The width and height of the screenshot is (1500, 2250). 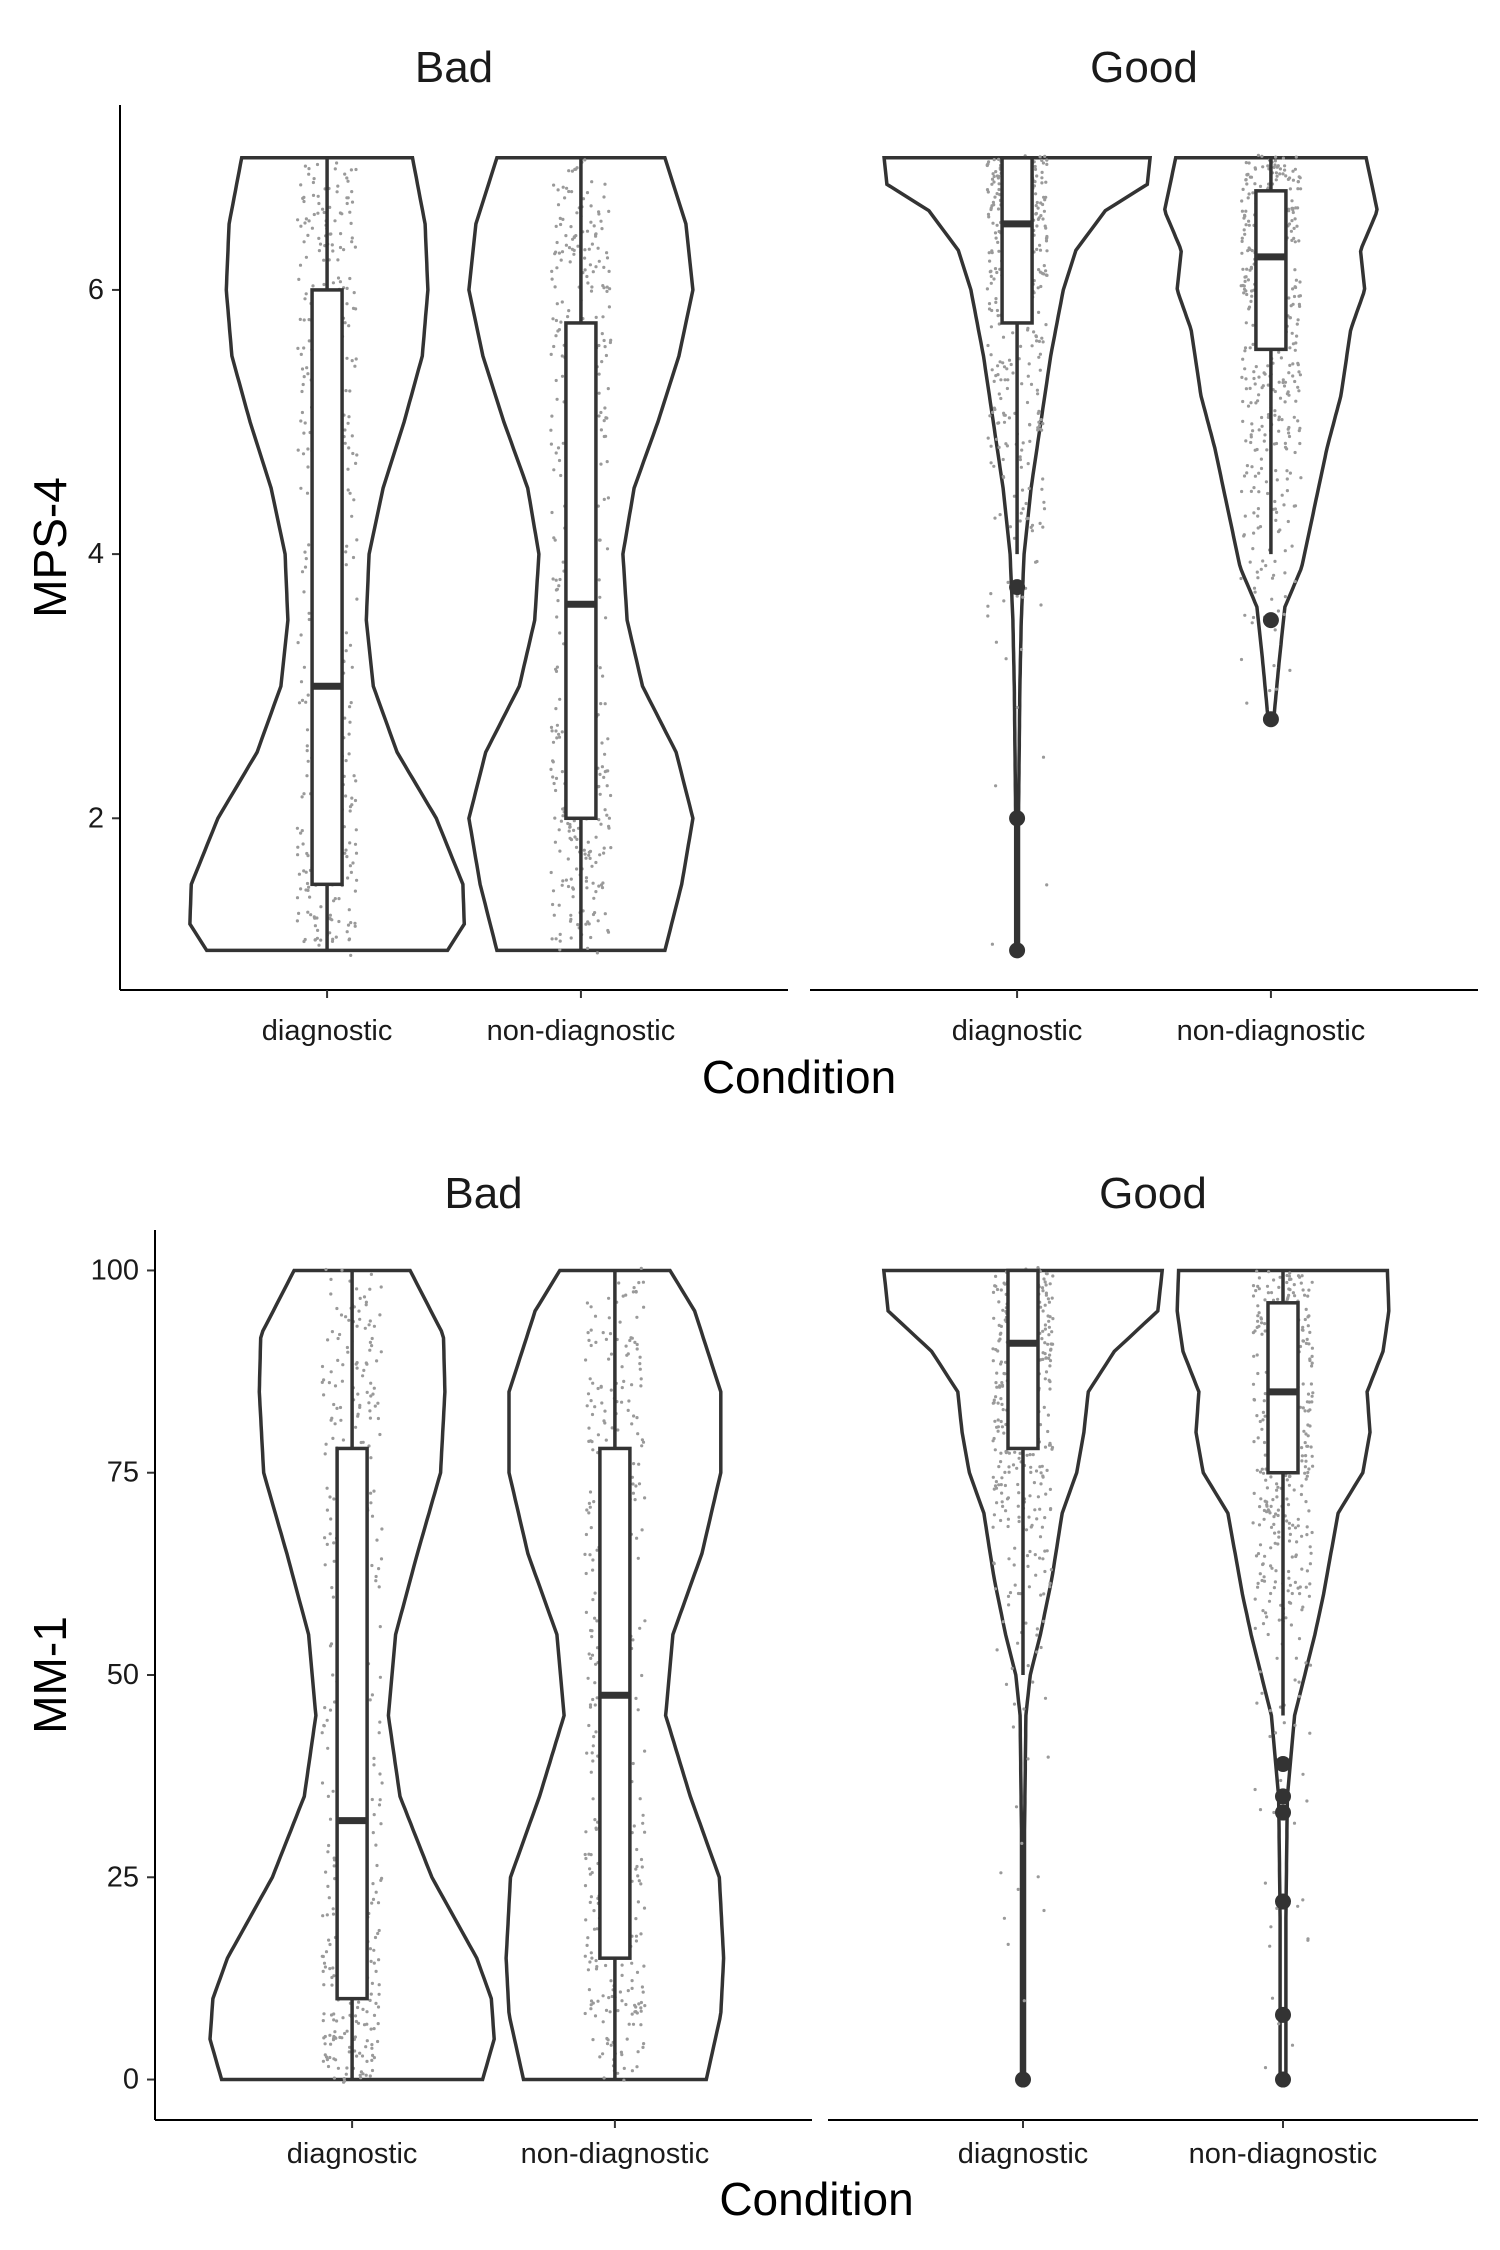 What do you see at coordinates (816, 2199) in the screenshot?
I see `x-axis-title: Condition` at bounding box center [816, 2199].